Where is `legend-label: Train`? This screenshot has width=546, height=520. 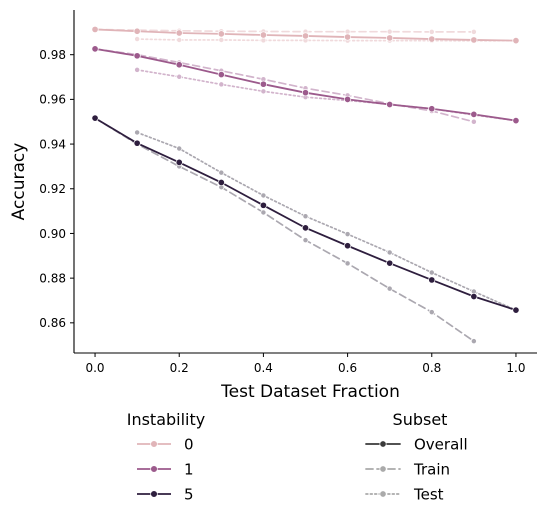 legend-label: Train is located at coordinates (431, 470).